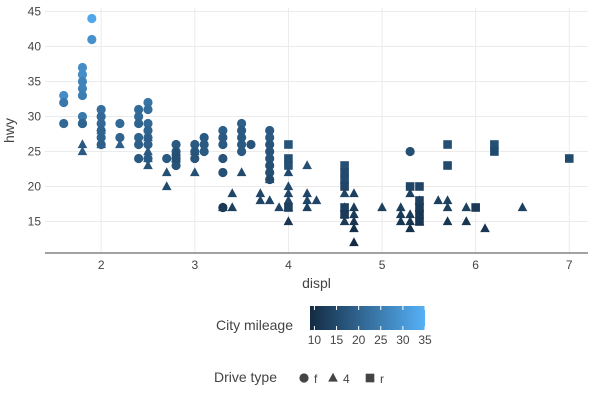 The image size is (600, 400). I want to click on y-tick-label: 35, so click(35, 82).